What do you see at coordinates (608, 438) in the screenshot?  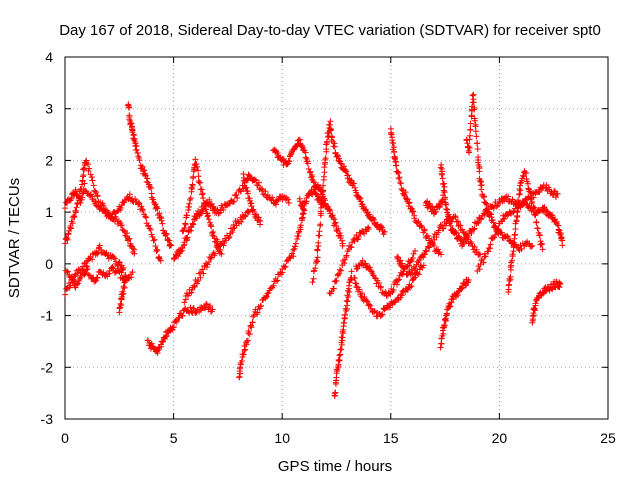 I see `x-tick-label: 25` at bounding box center [608, 438].